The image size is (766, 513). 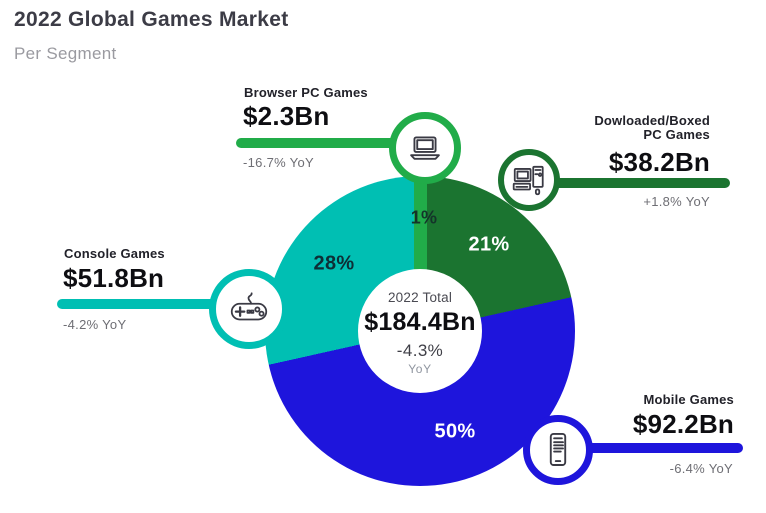 I want to click on page-subtitle: Per Segment, so click(x=65, y=53).